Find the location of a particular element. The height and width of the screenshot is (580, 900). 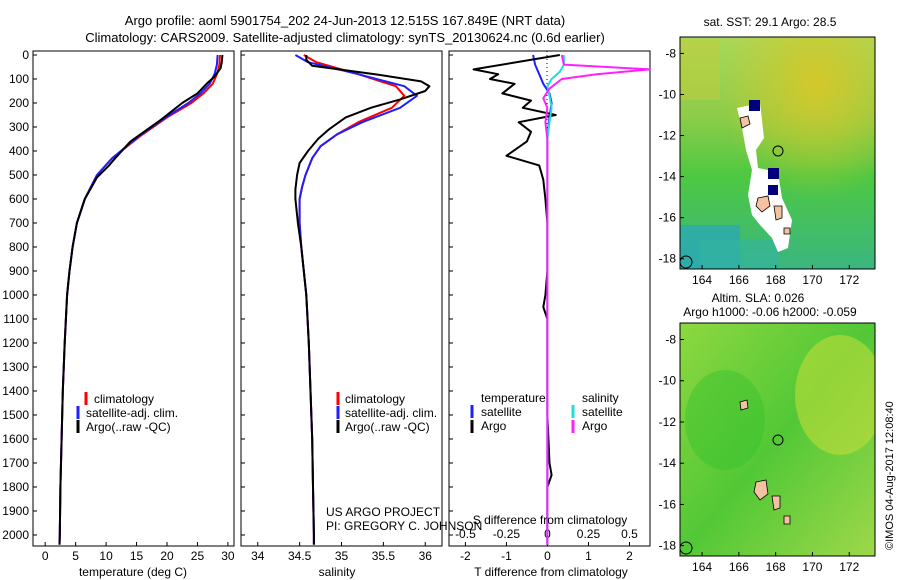

depth-tick-label: 1900 is located at coordinates (15, 511).